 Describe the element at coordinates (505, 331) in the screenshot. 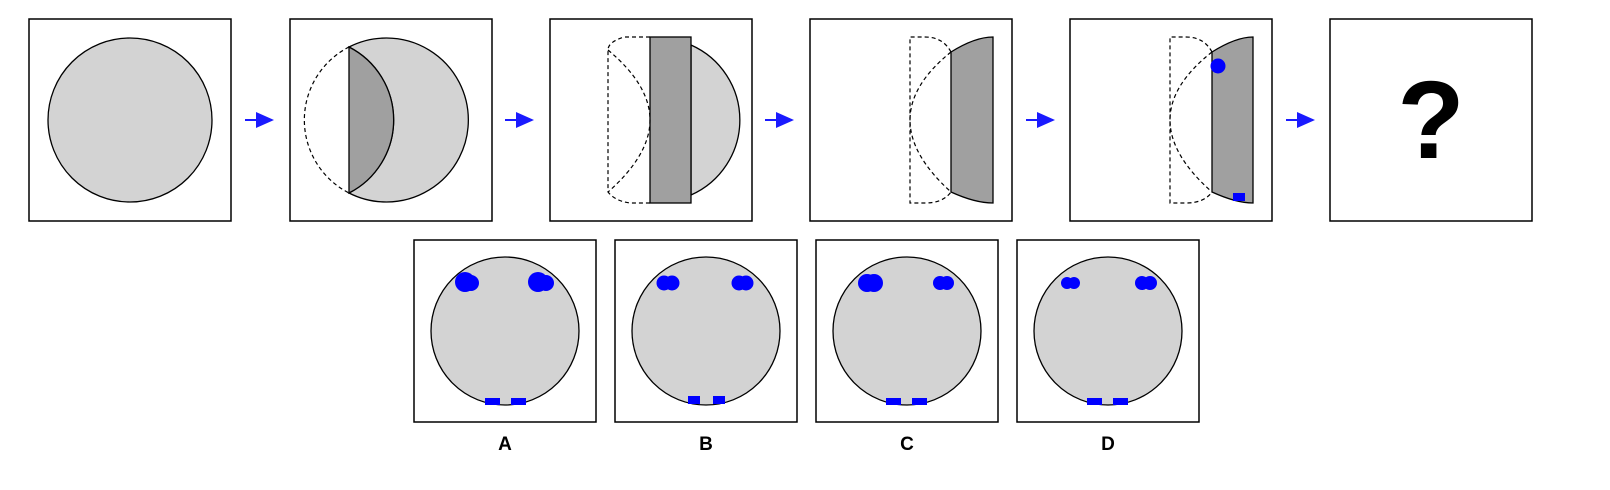

I see `option-a-panel` at that location.